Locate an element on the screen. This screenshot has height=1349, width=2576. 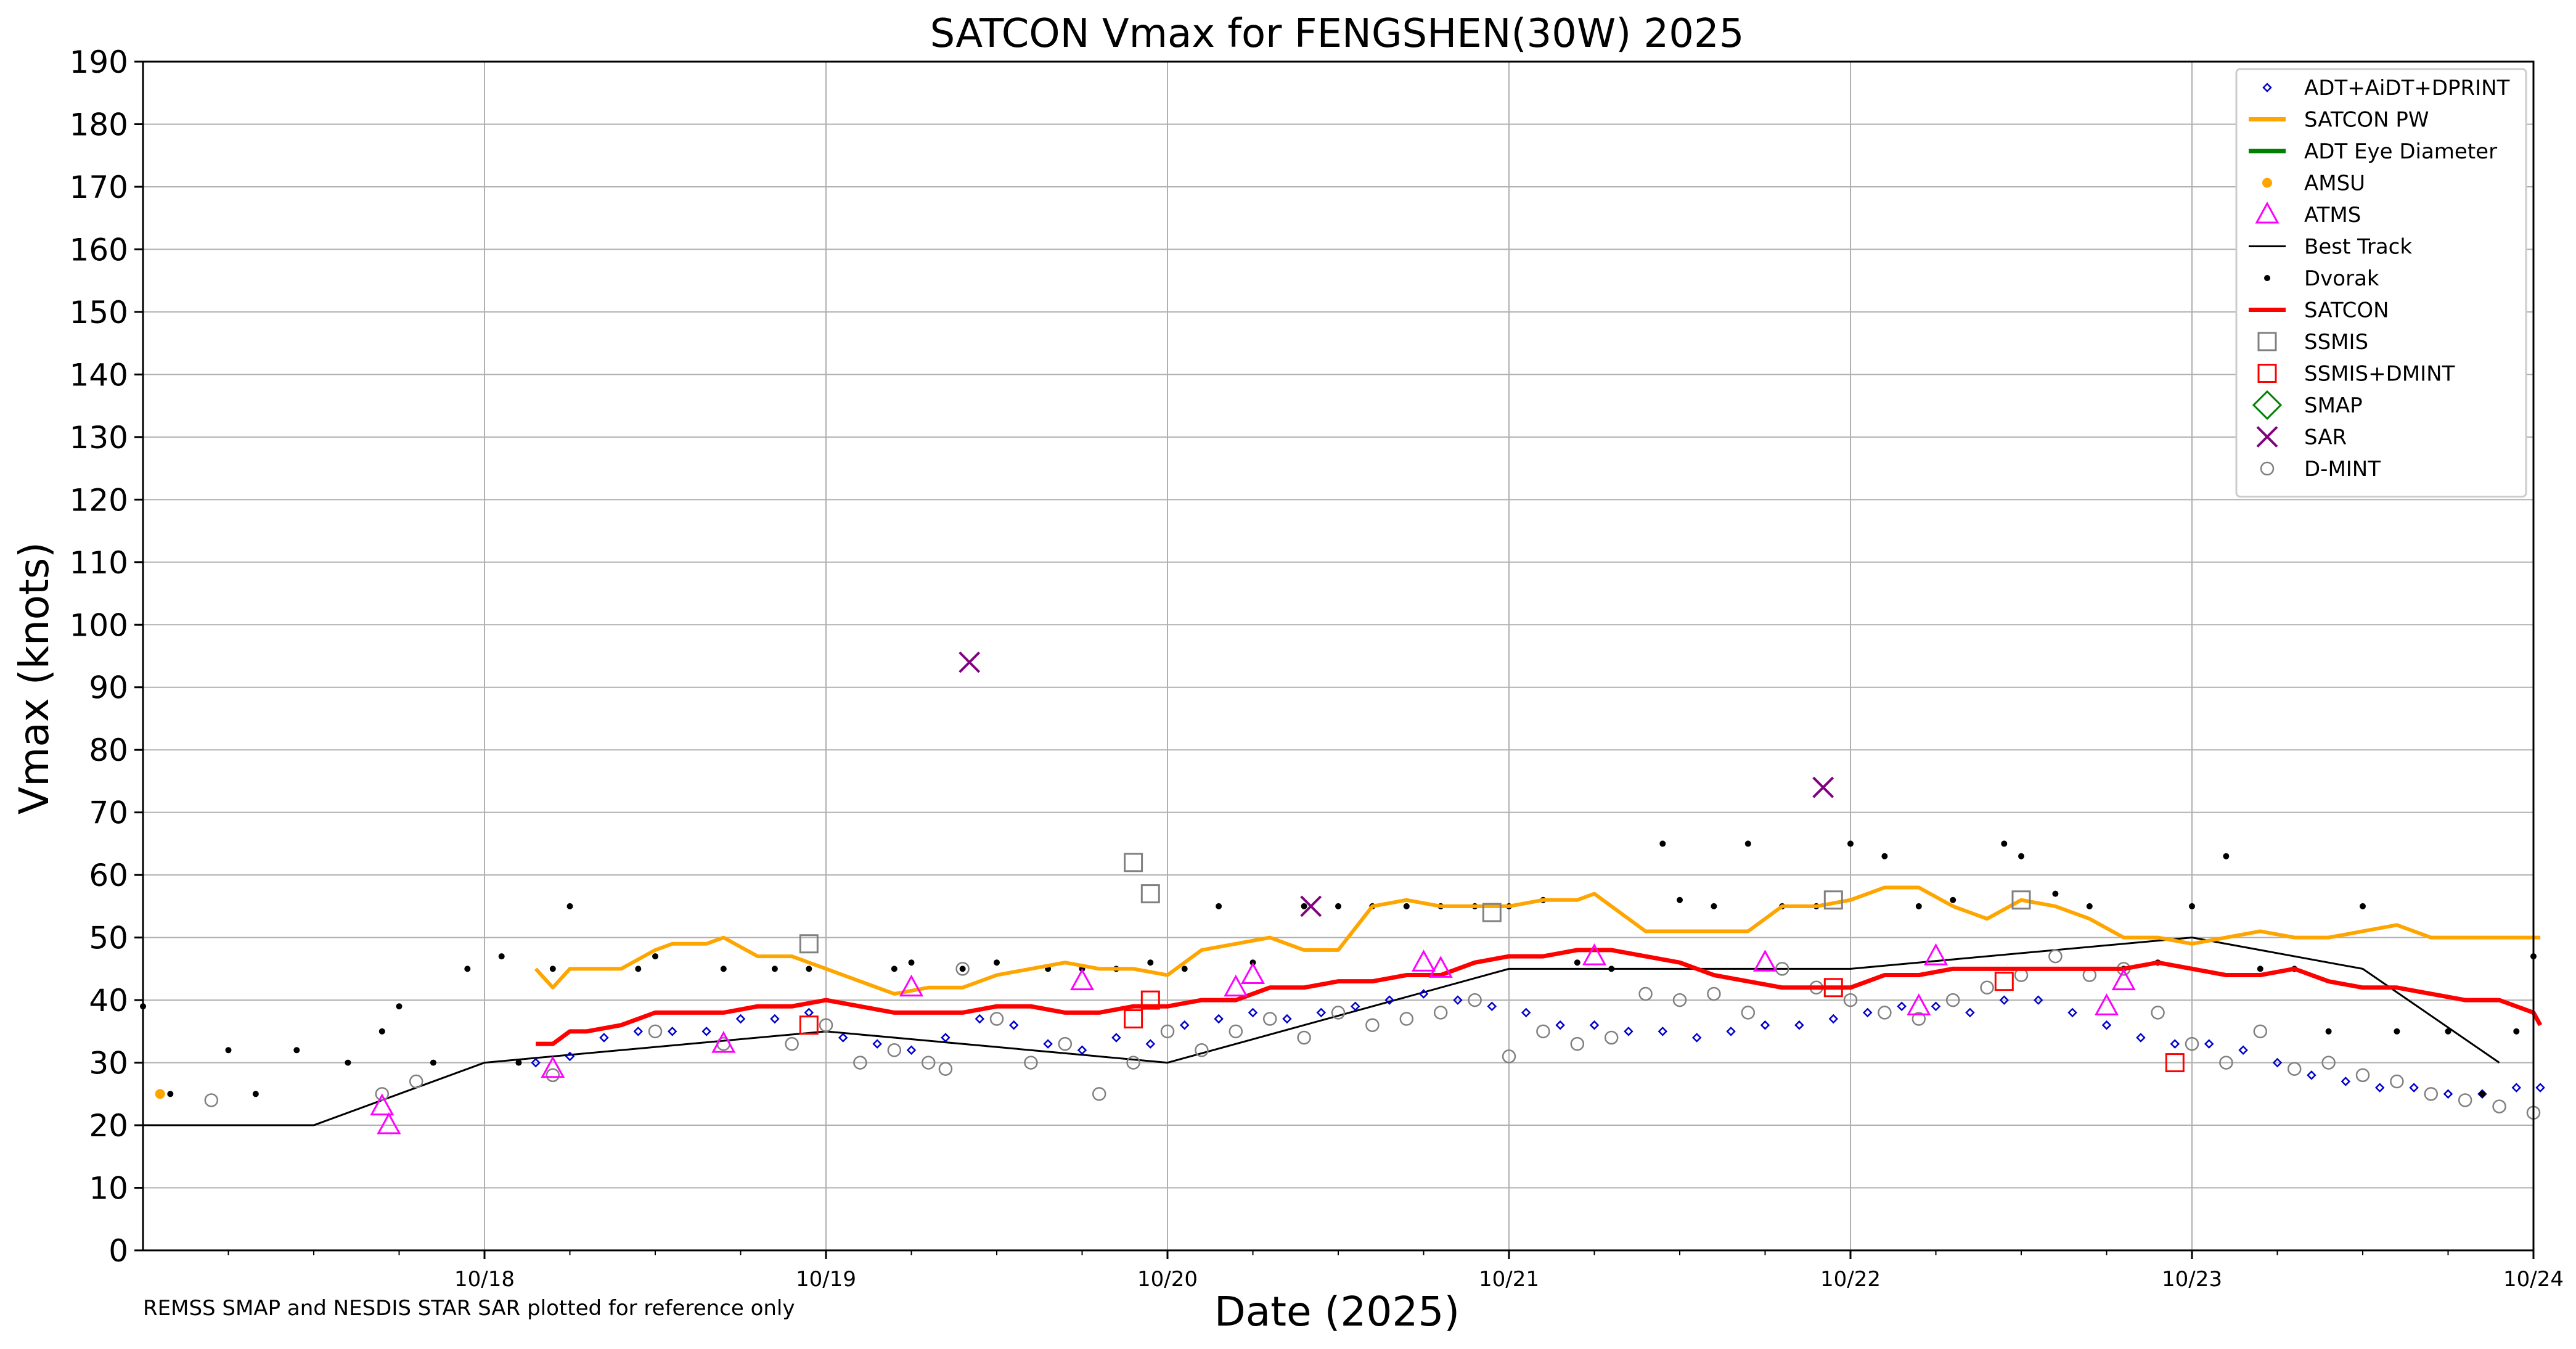
legend-label: ADT Eye Diameter is located at coordinates (2400, 151).